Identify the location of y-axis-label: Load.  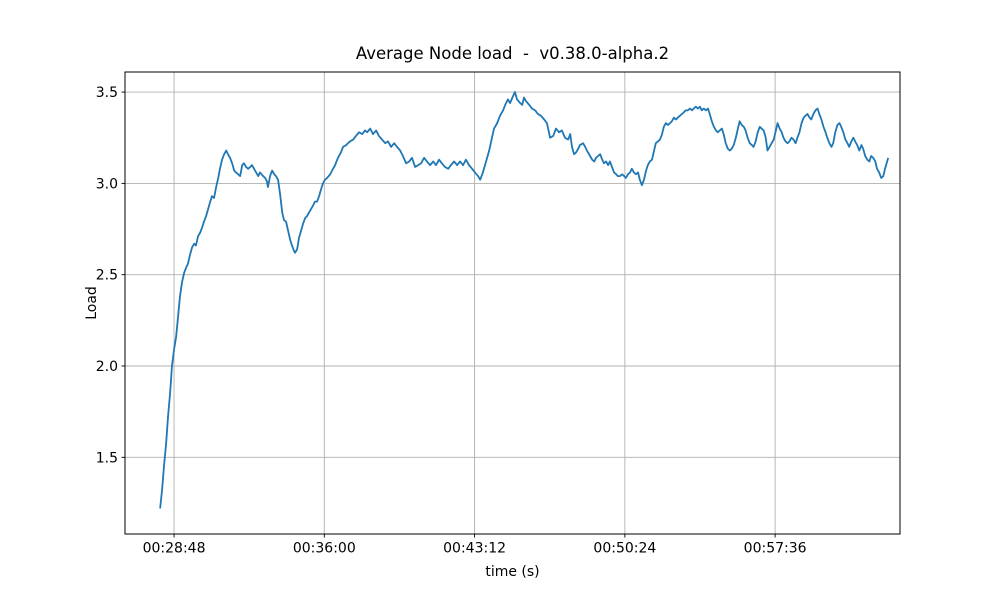
(92, 303).